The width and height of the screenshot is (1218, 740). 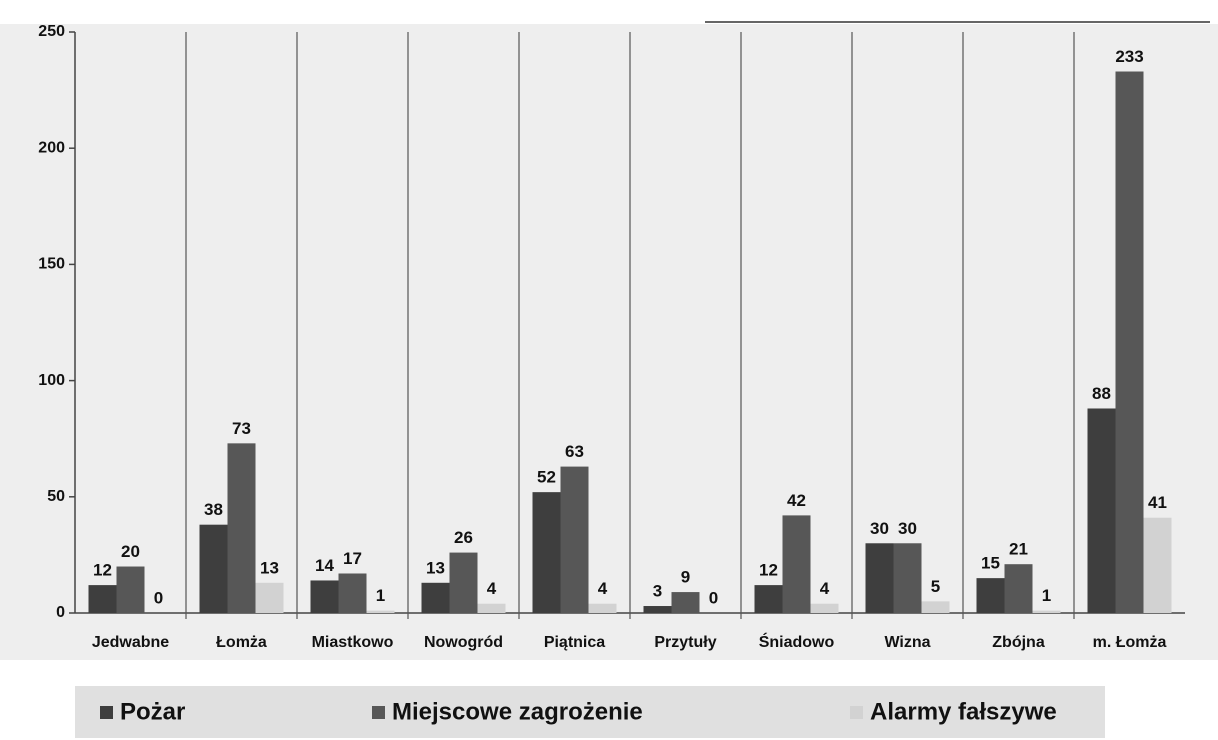 I want to click on x-tick-label: Miastkowo, so click(x=353, y=642).